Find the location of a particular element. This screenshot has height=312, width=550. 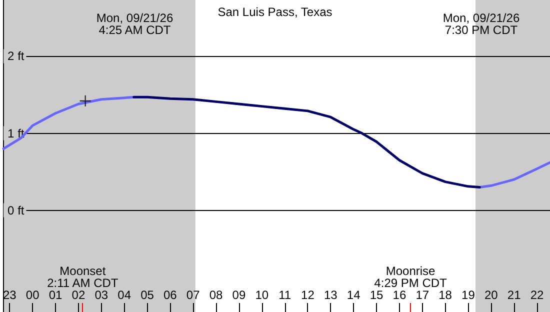

ref-line-label: Moonset 2:11 AM CDT is located at coordinates (83, 277).